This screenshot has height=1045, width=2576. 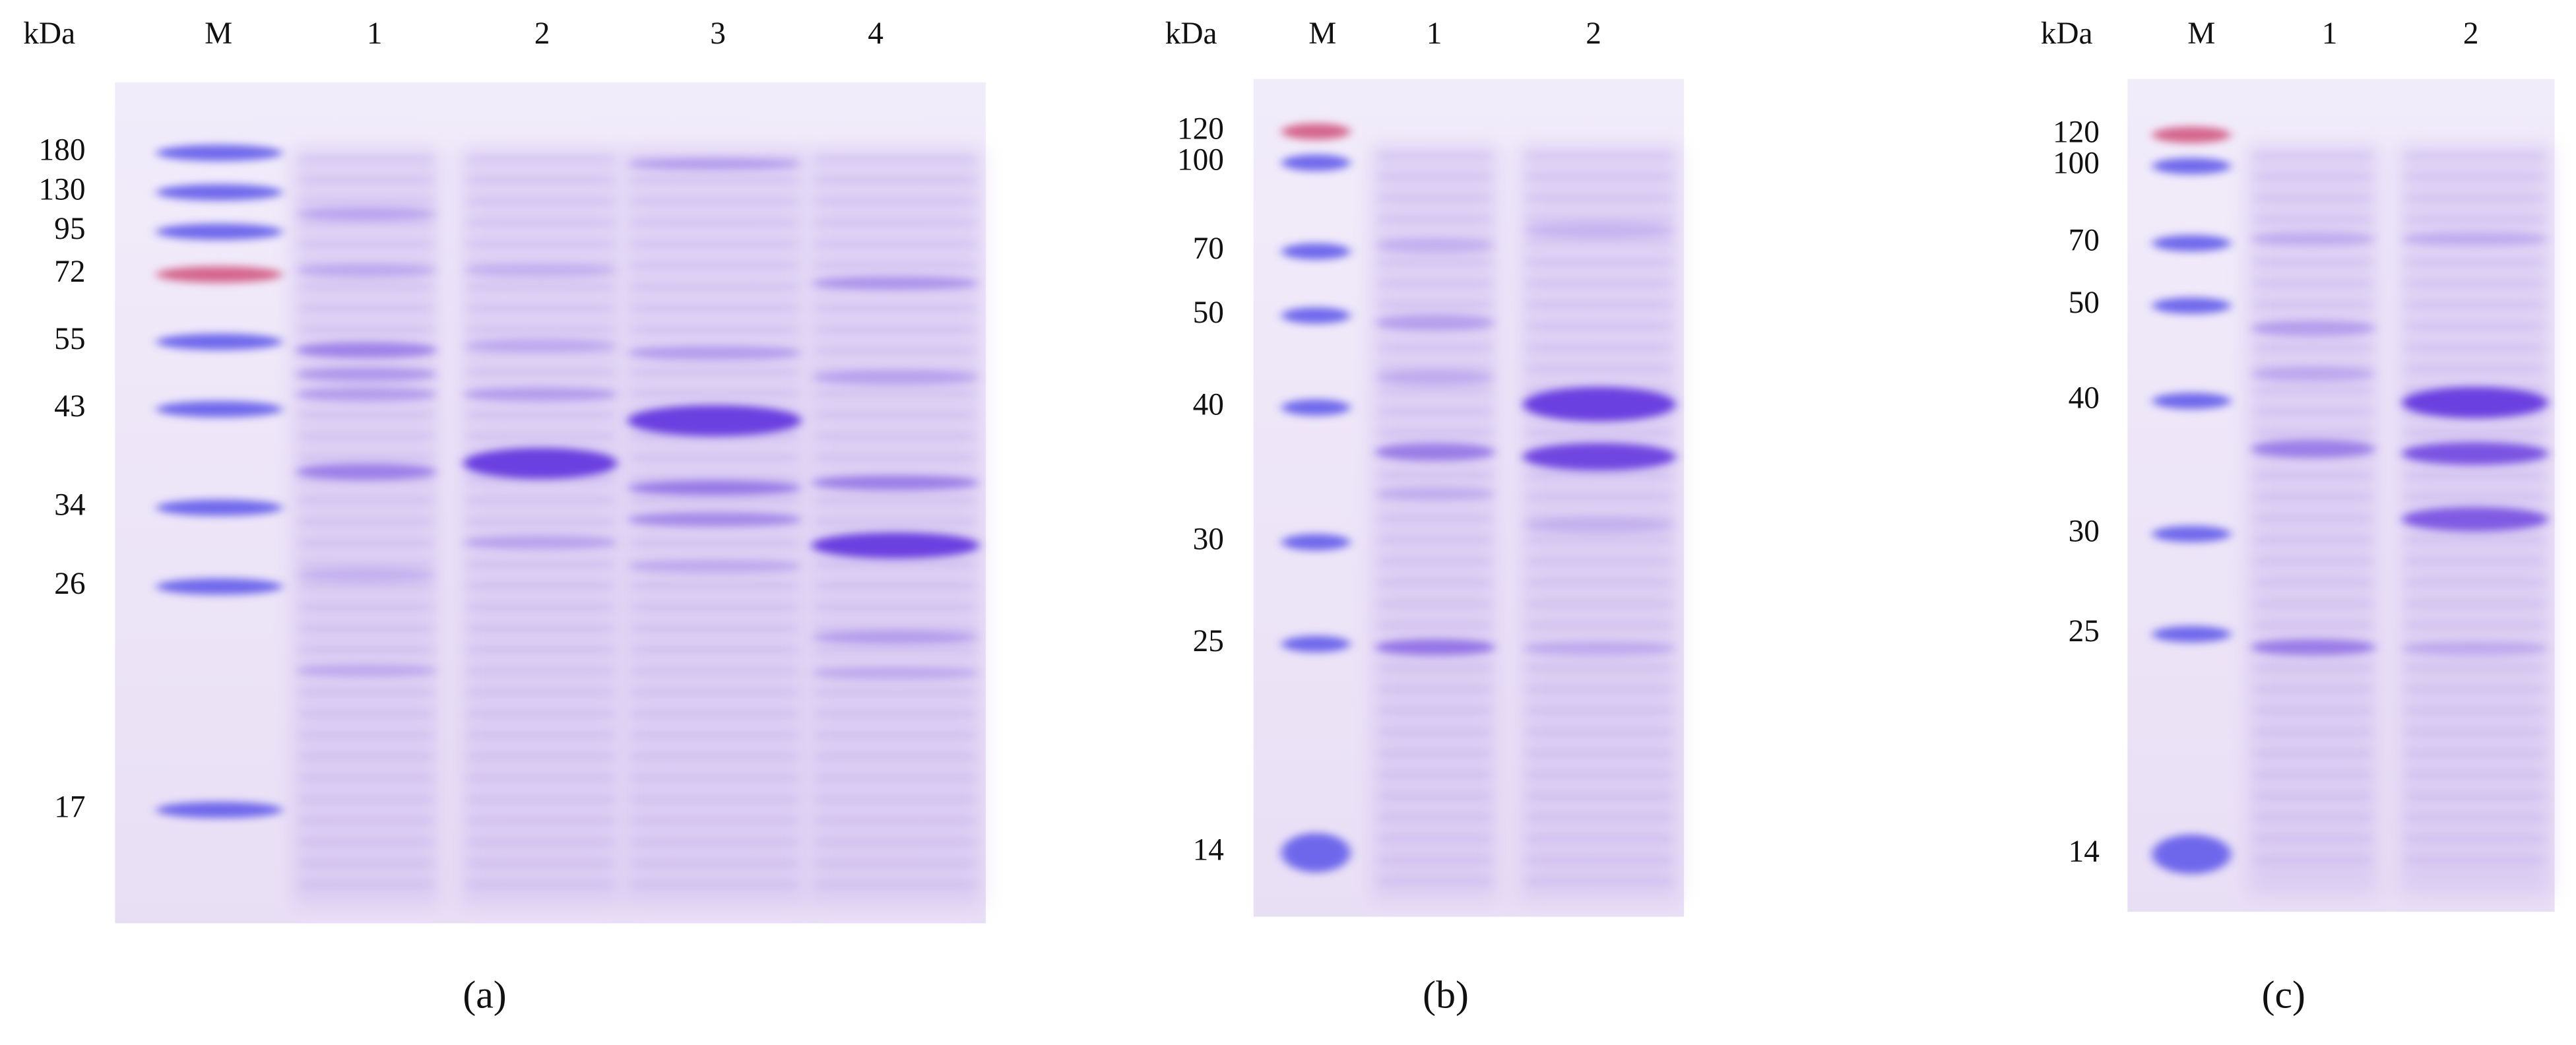 What do you see at coordinates (2084, 241) in the screenshot?
I see `marker-label: 70` at bounding box center [2084, 241].